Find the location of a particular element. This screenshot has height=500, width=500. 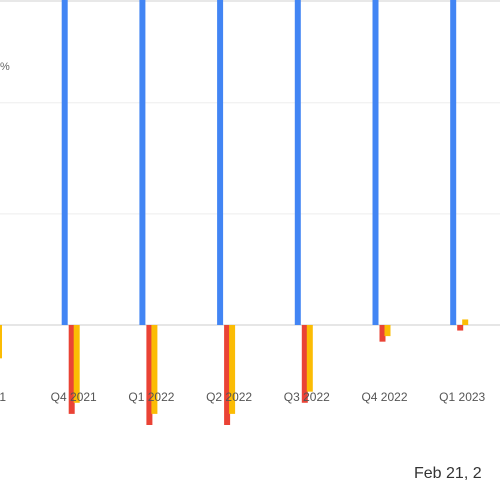

x-tick-label: Q1 2022 is located at coordinates (151, 397).